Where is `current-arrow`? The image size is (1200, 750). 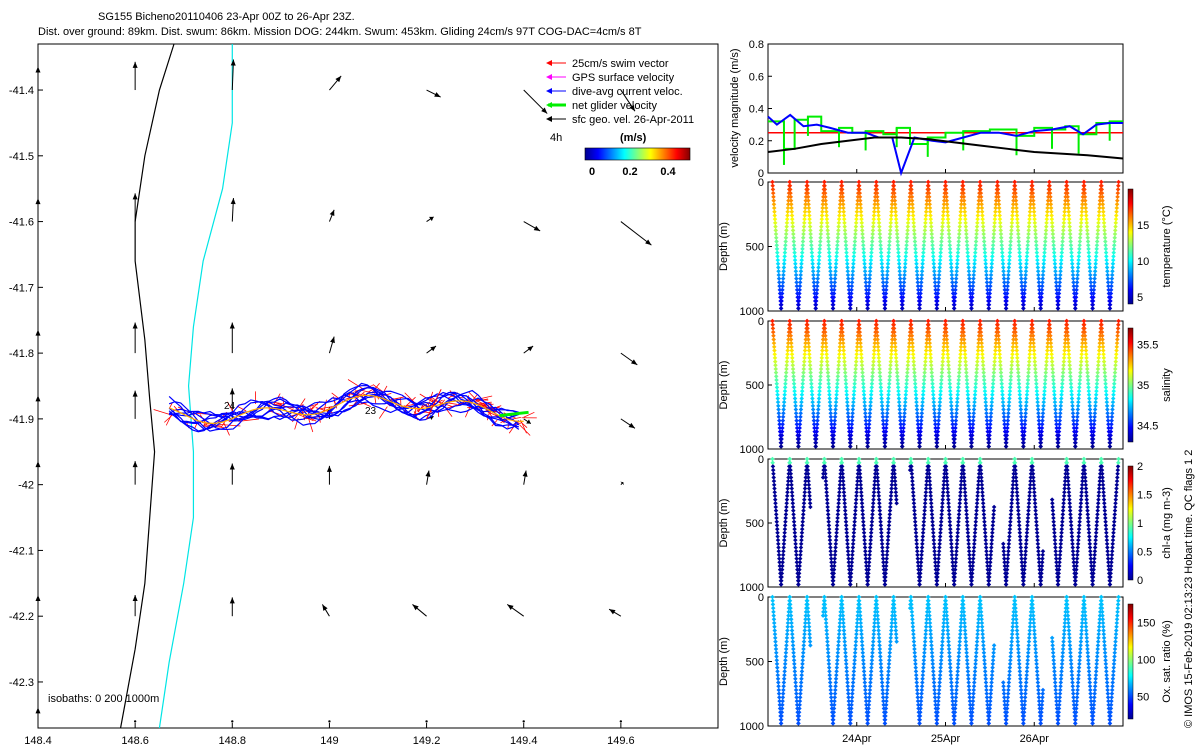
current-arrow is located at coordinates (426, 721).